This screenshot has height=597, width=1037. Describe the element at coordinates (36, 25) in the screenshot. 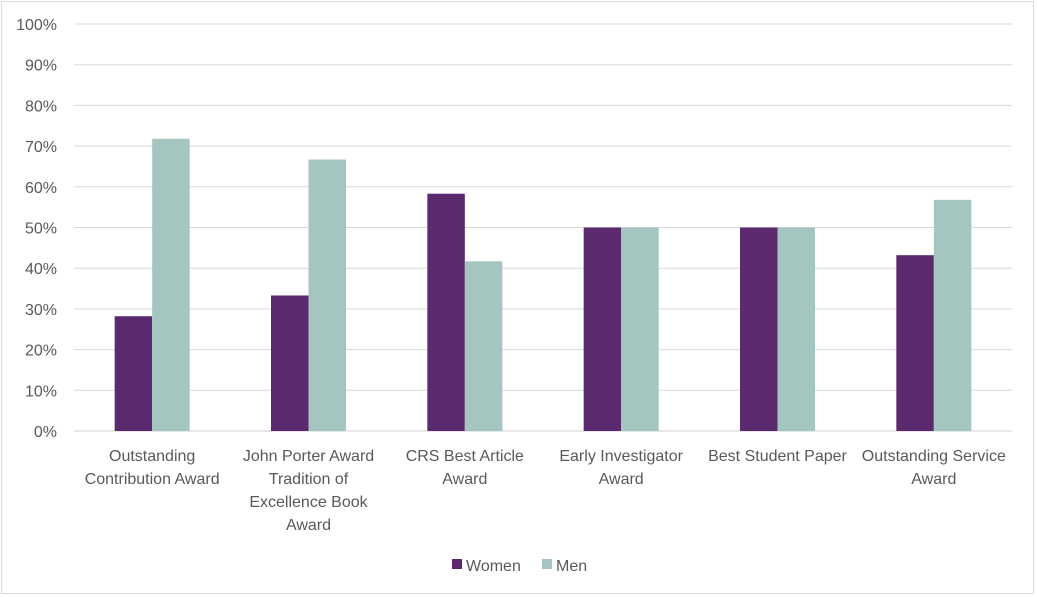

I see `y-tick-label: 100%` at that location.